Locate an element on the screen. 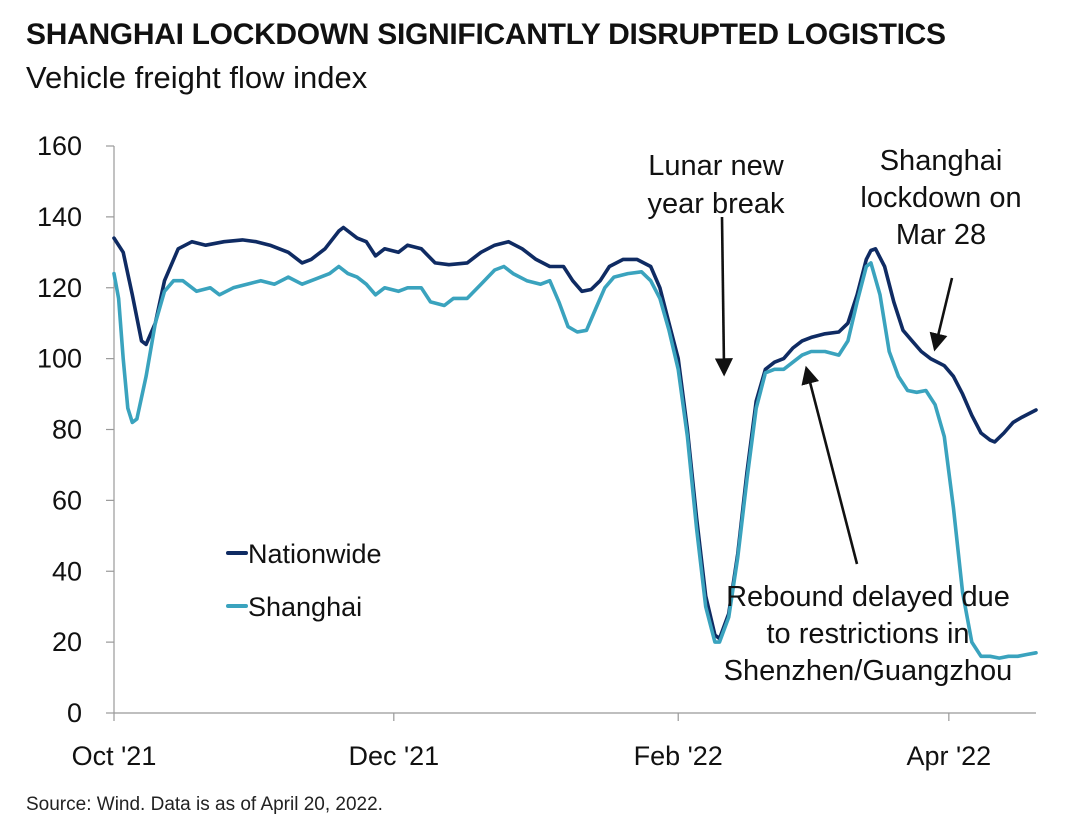 The width and height of the screenshot is (1072, 834). annotation-rebound-line: to restrictions in is located at coordinates (867, 634).